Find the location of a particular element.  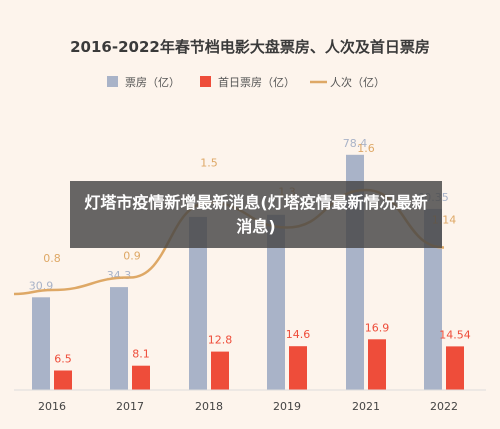

headline-text: 灯塔市疫情新增最新消息(灯塔疫情最新情况最新消息) is located at coordinates (256, 214).